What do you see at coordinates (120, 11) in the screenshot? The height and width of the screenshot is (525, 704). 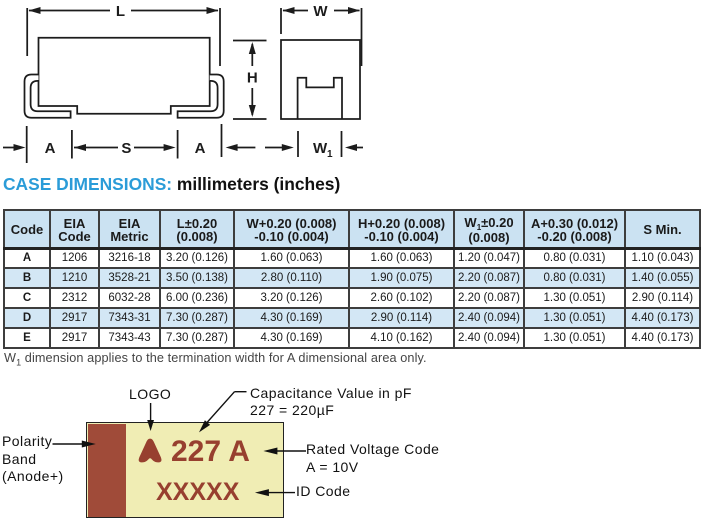 I see `svg-text: L` at bounding box center [120, 11].